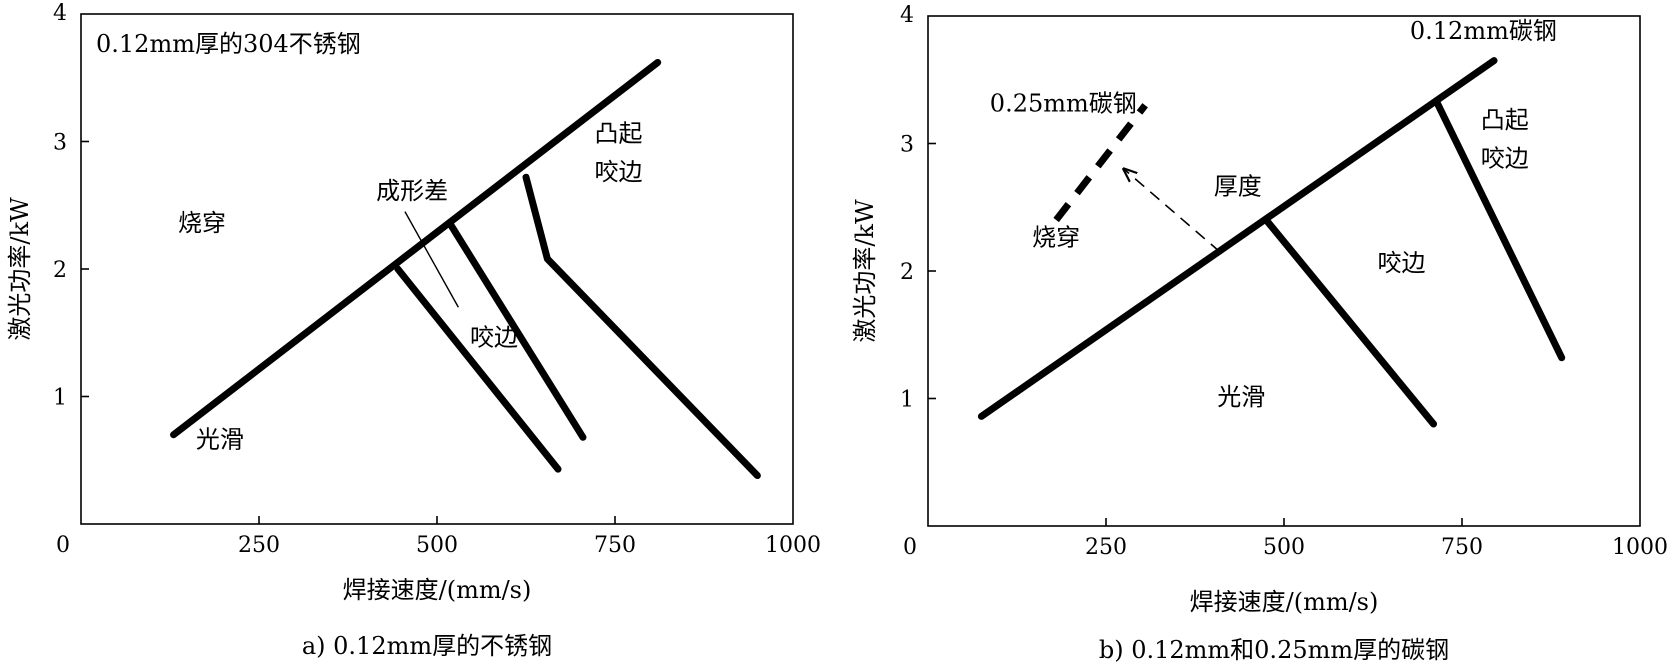 This screenshot has width=1675, height=668. Describe the element at coordinates (1172, 211) in the screenshot. I see `annotation-arrow` at that location.